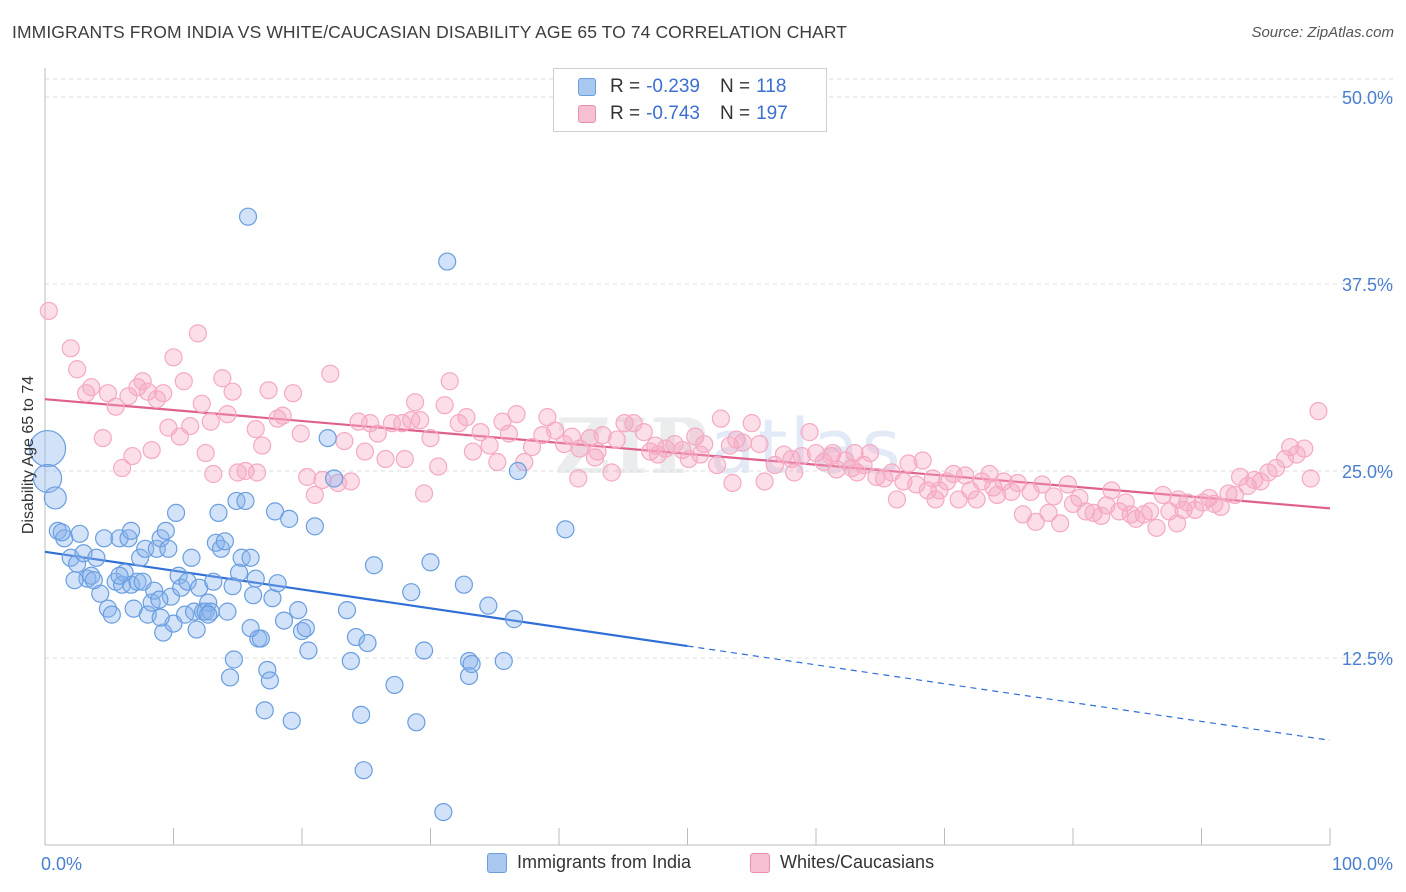 This screenshot has height=892, width=1406. What do you see at coordinates (673, 86) in the screenshot?
I see `legend-r-value: -0.239` at bounding box center [673, 86].